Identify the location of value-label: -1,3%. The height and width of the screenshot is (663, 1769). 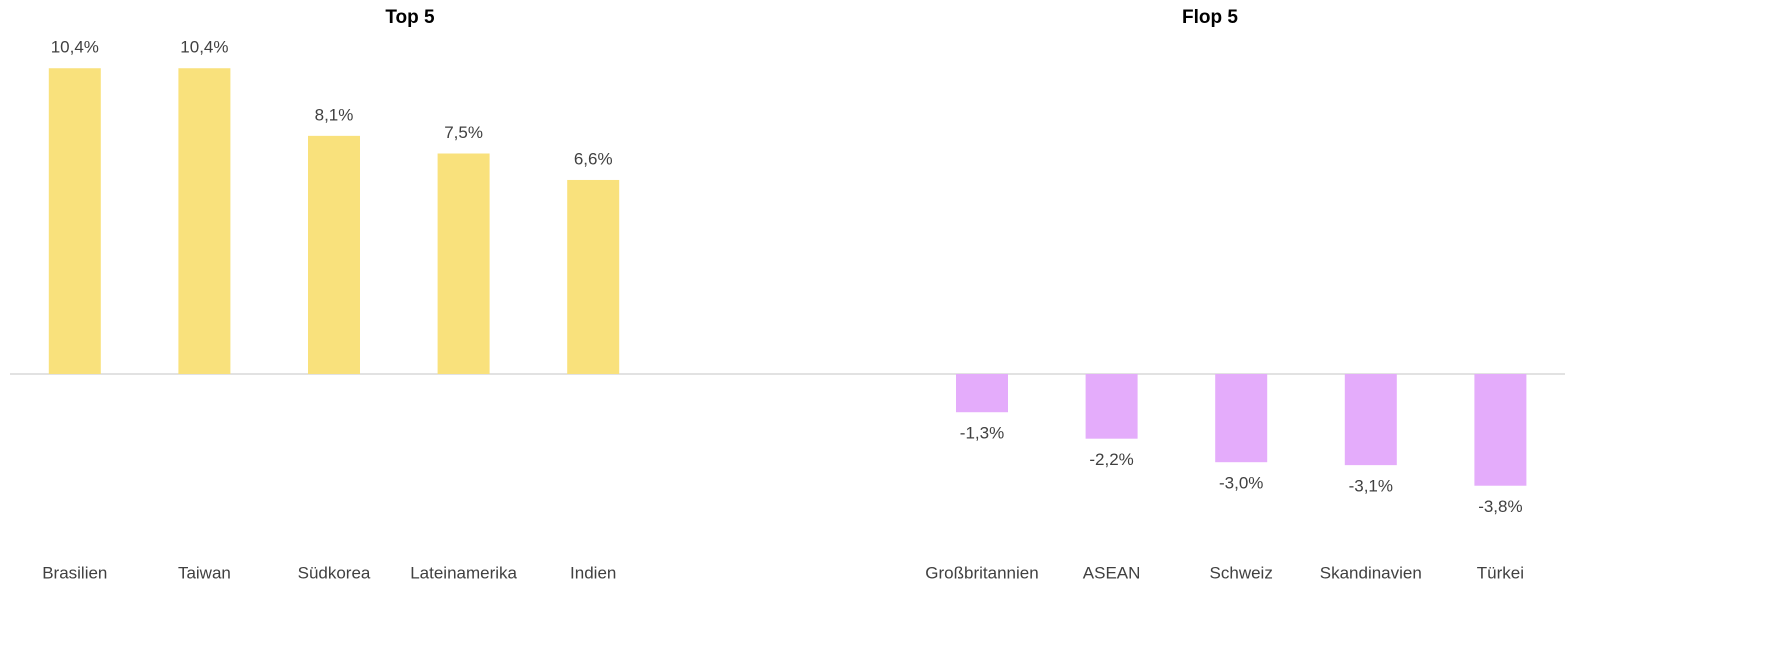
(982, 433).